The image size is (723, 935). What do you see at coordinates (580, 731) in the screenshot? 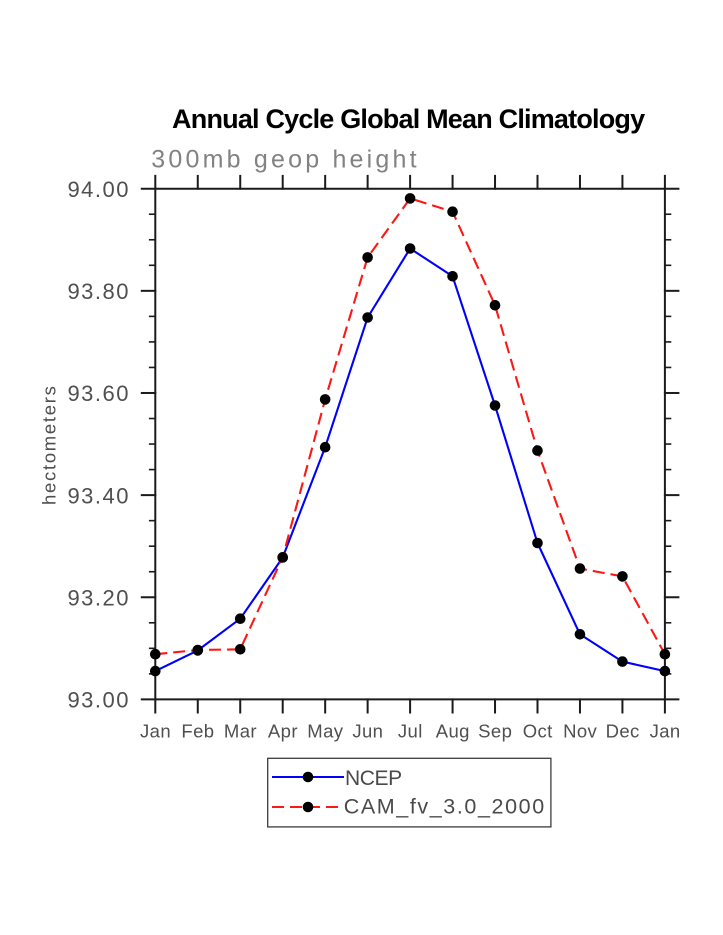
I see `svg-text: Nov` at bounding box center [580, 731].